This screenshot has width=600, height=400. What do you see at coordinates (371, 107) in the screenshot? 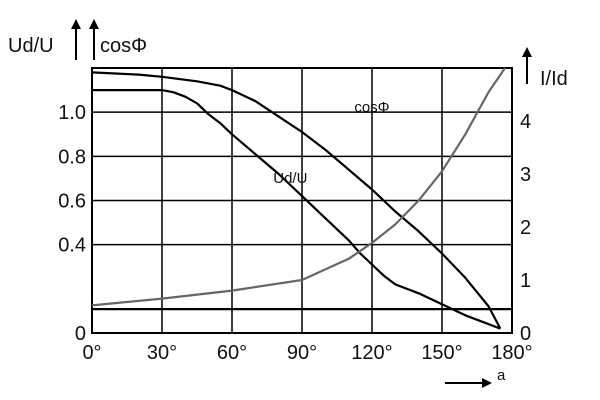
I see `curve-label: cosΦ` at bounding box center [371, 107].